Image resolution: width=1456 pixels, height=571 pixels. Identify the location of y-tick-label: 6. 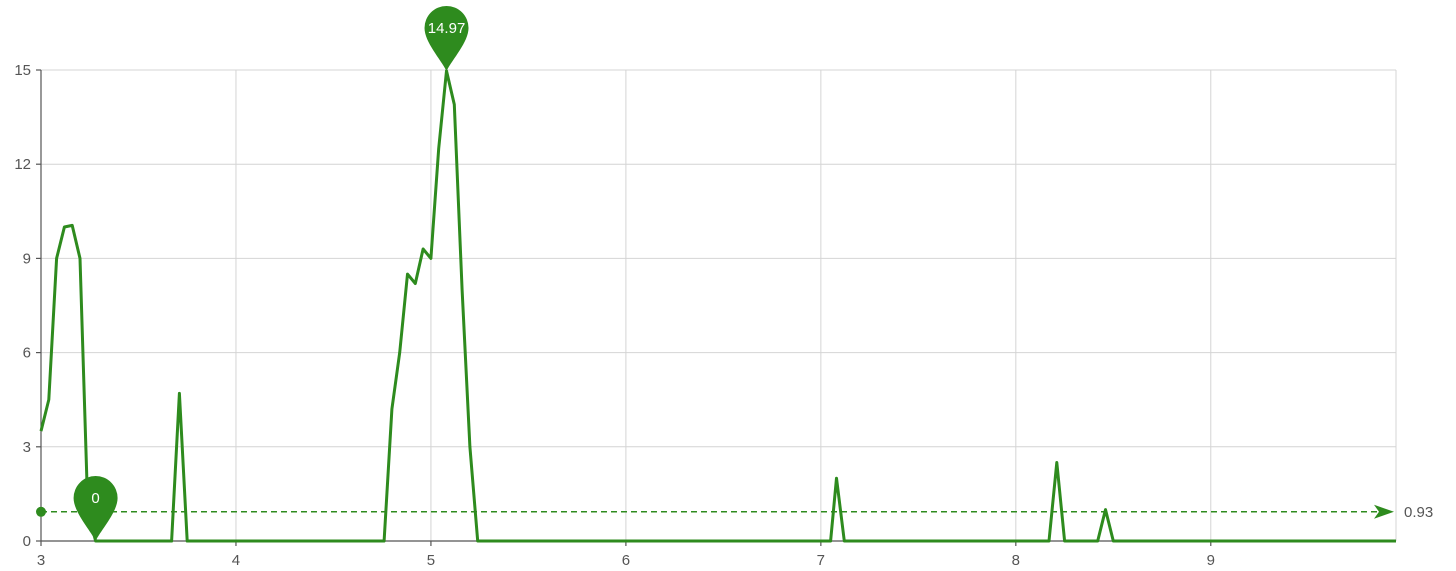
(27, 353).